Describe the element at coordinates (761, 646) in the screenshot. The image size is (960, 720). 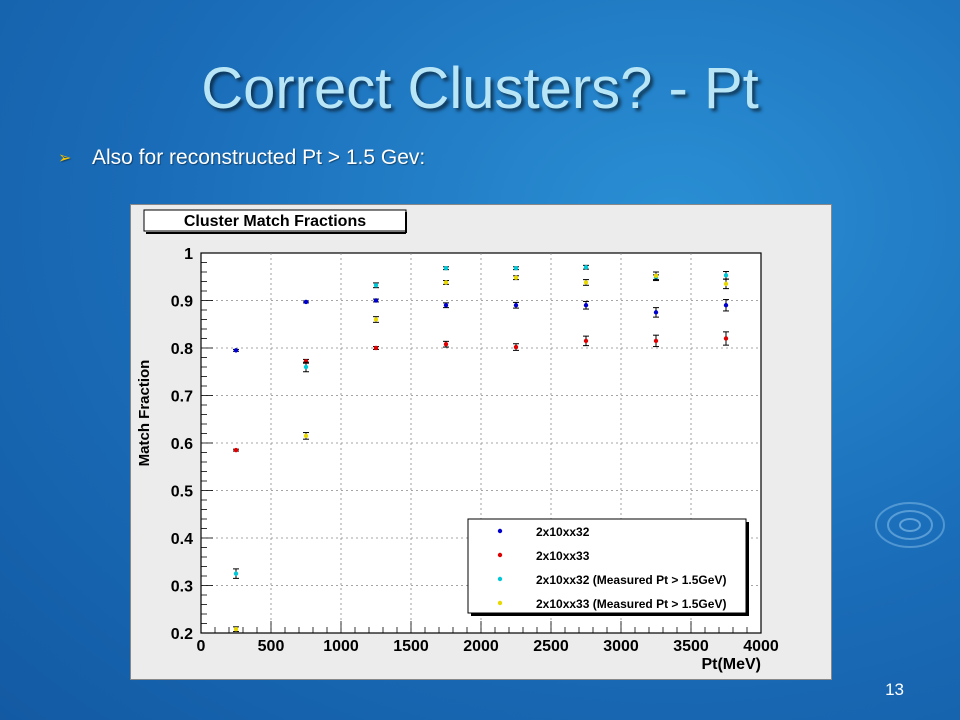
I see `x-tick-label: 4000` at that location.